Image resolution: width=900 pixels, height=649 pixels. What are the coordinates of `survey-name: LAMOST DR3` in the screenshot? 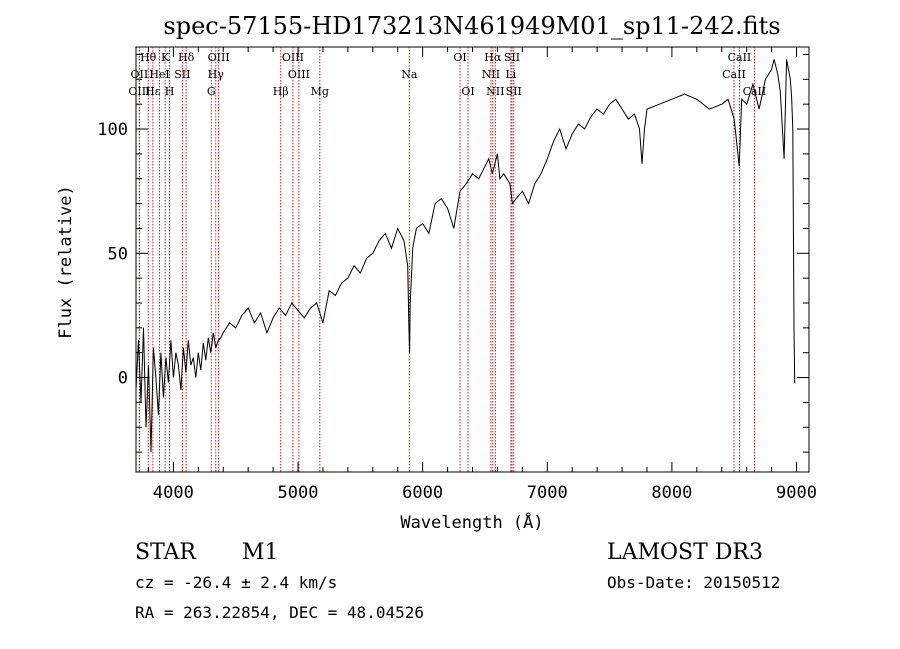 It's located at (685, 552).